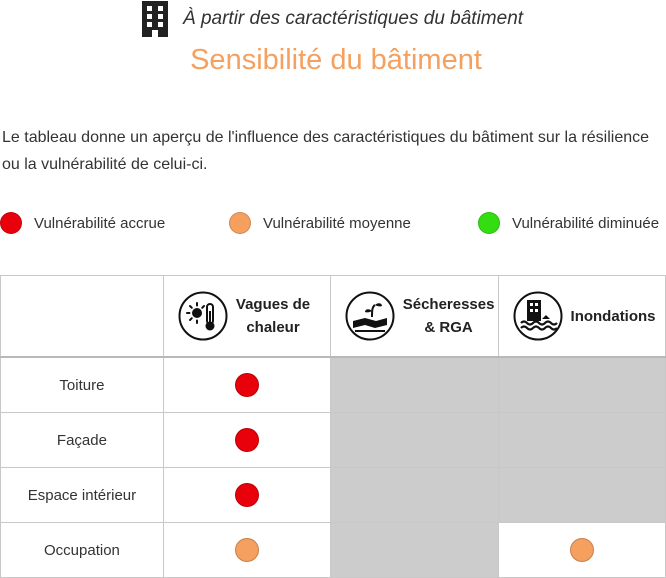  I want to click on legend-label: Vulnérabilité accrue, so click(100, 223).